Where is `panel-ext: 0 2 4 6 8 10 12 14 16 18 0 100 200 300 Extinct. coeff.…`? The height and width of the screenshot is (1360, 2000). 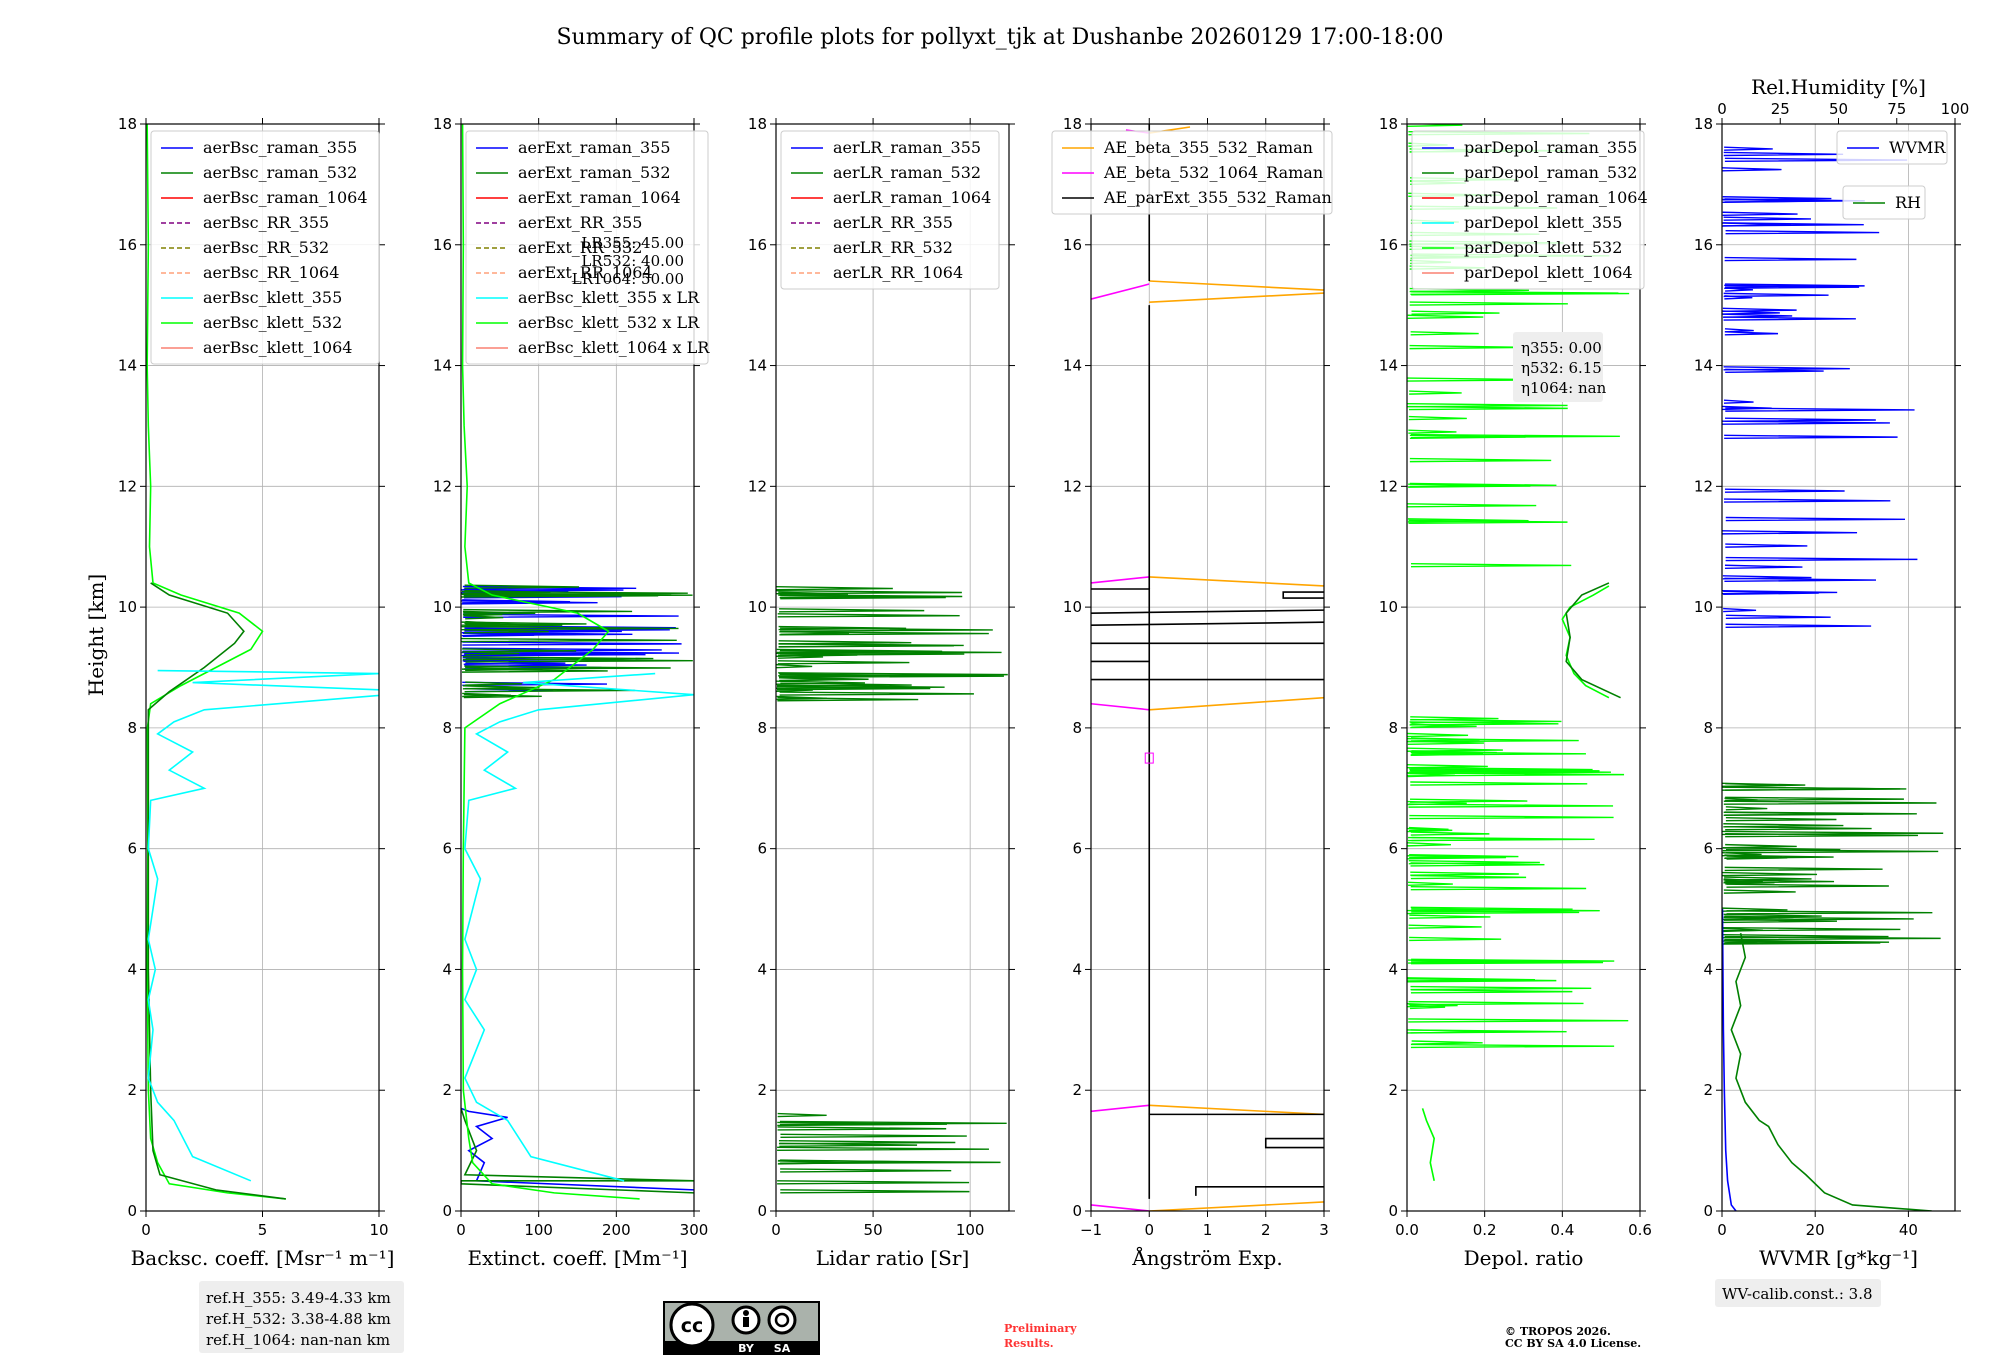
panel-ext: 0 2 4 6 8 10 12 14 16 18 0 100 200 300 Extinct. coeff.… is located at coordinates (571, 692).